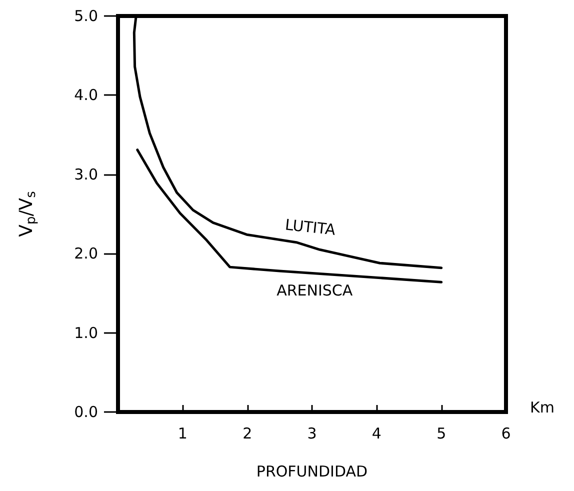 The height and width of the screenshot is (491, 574). Describe the element at coordinates (315, 290) in the screenshot. I see `series-label: ARENISCA` at that location.